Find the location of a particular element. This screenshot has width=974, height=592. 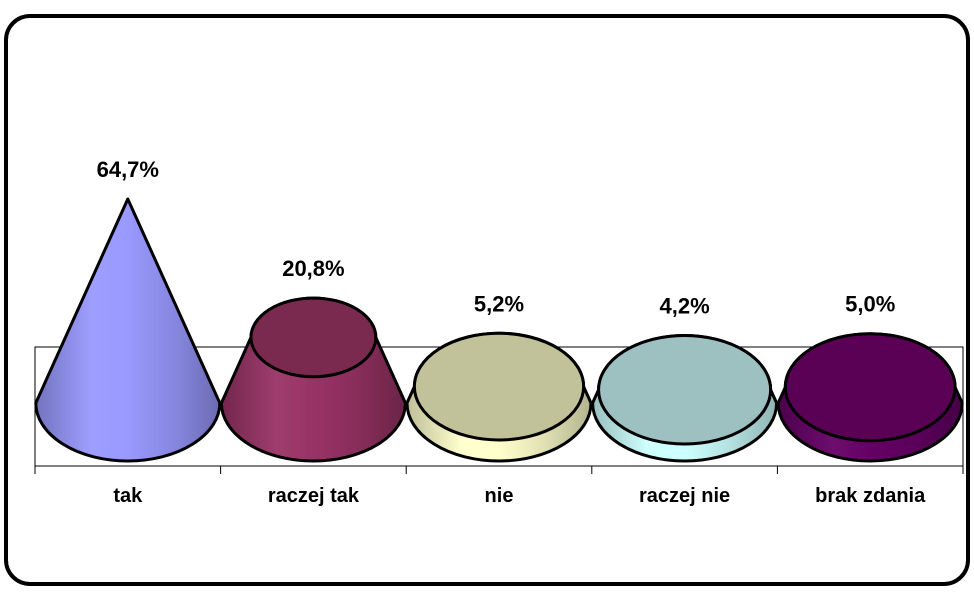

cone-raczej-nie is located at coordinates (685, 398).